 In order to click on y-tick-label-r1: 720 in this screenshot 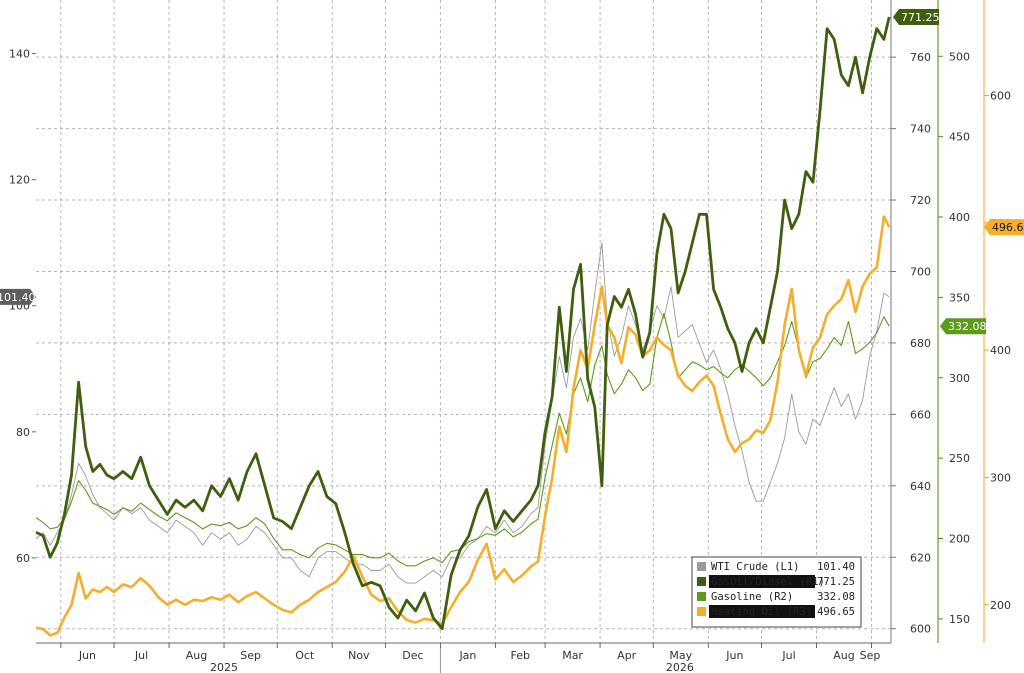, I will do `click(920, 200)`.